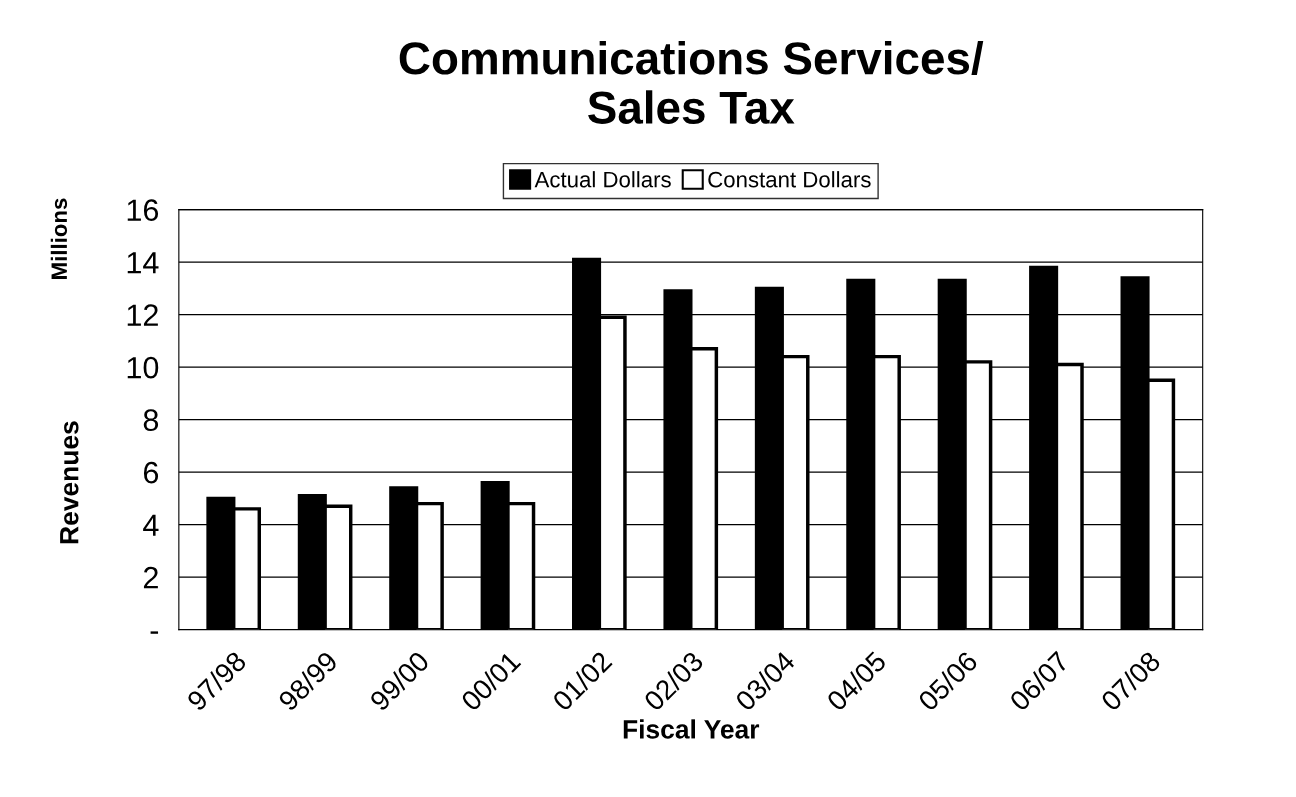 This screenshot has width=1296, height=797. What do you see at coordinates (143, 263) in the screenshot?
I see `y-tick-label: 14` at bounding box center [143, 263].